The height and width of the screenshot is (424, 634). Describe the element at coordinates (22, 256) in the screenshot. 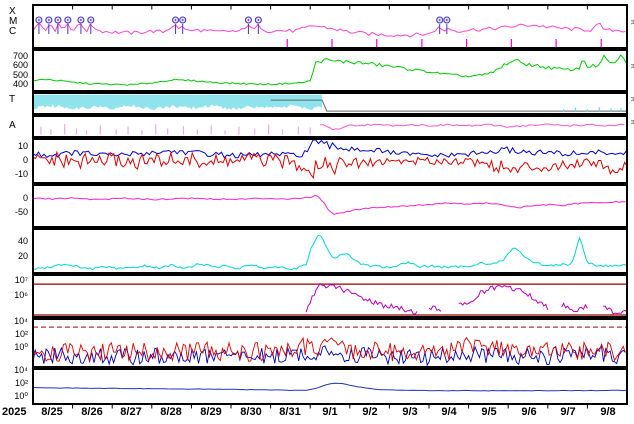

I see `y-label-density-20: 20` at that location.